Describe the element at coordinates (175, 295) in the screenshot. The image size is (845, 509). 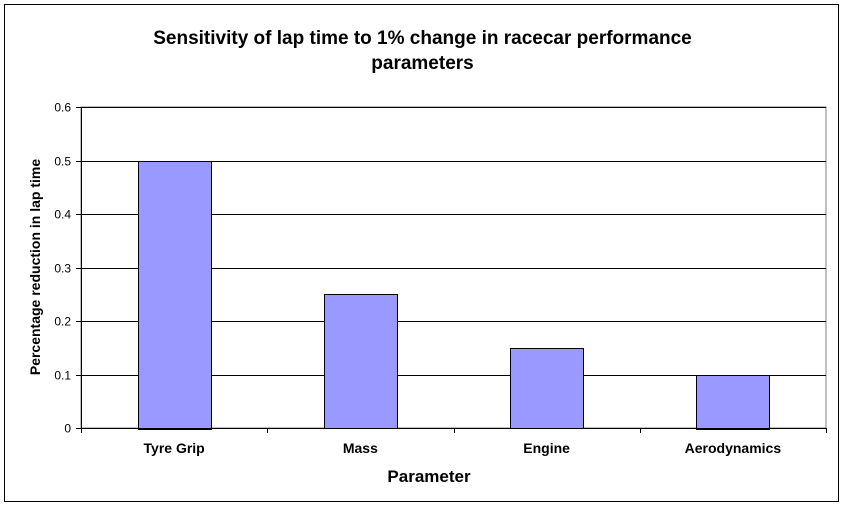
I see `bar-tyre-grip` at that location.